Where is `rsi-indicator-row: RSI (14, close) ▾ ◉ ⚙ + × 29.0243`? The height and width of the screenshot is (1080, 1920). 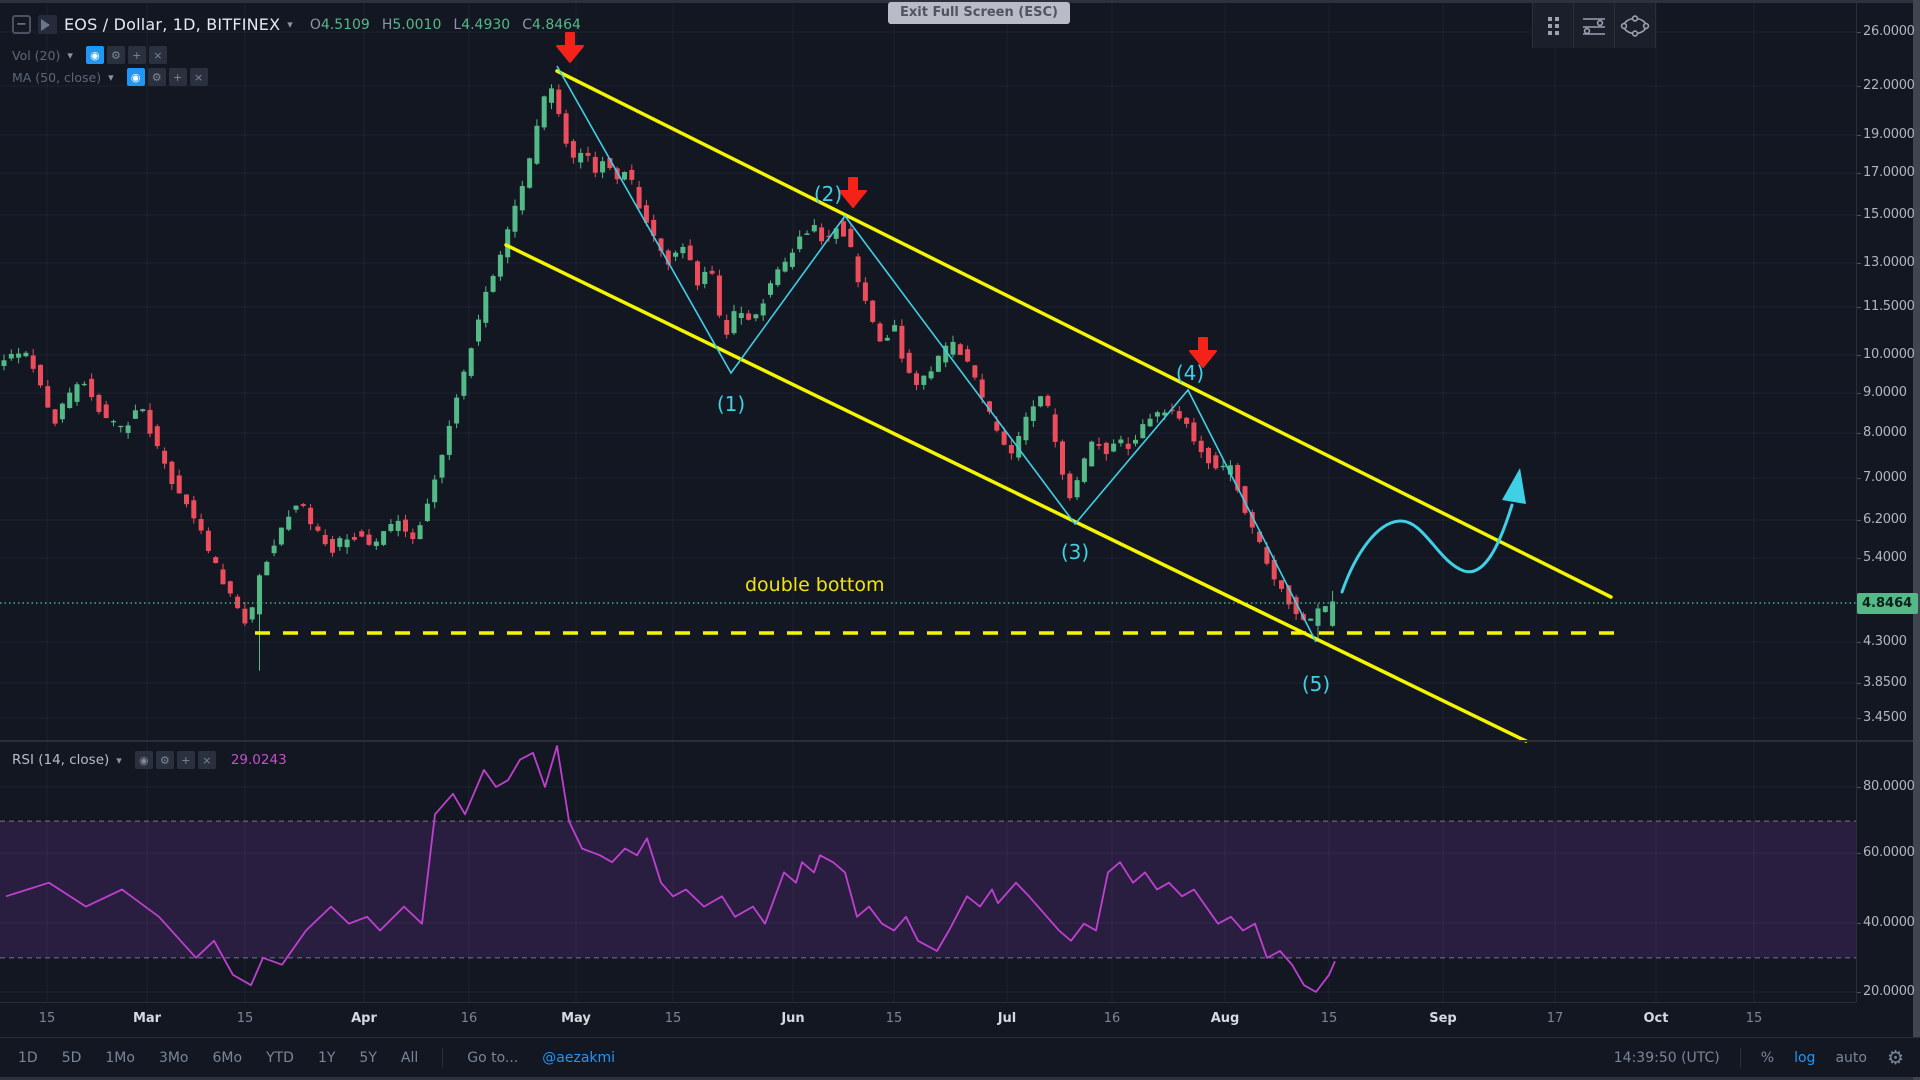 rsi-indicator-row: RSI (14, close) ▾ ◉ ⚙ + × 29.0243 is located at coordinates (149, 760).